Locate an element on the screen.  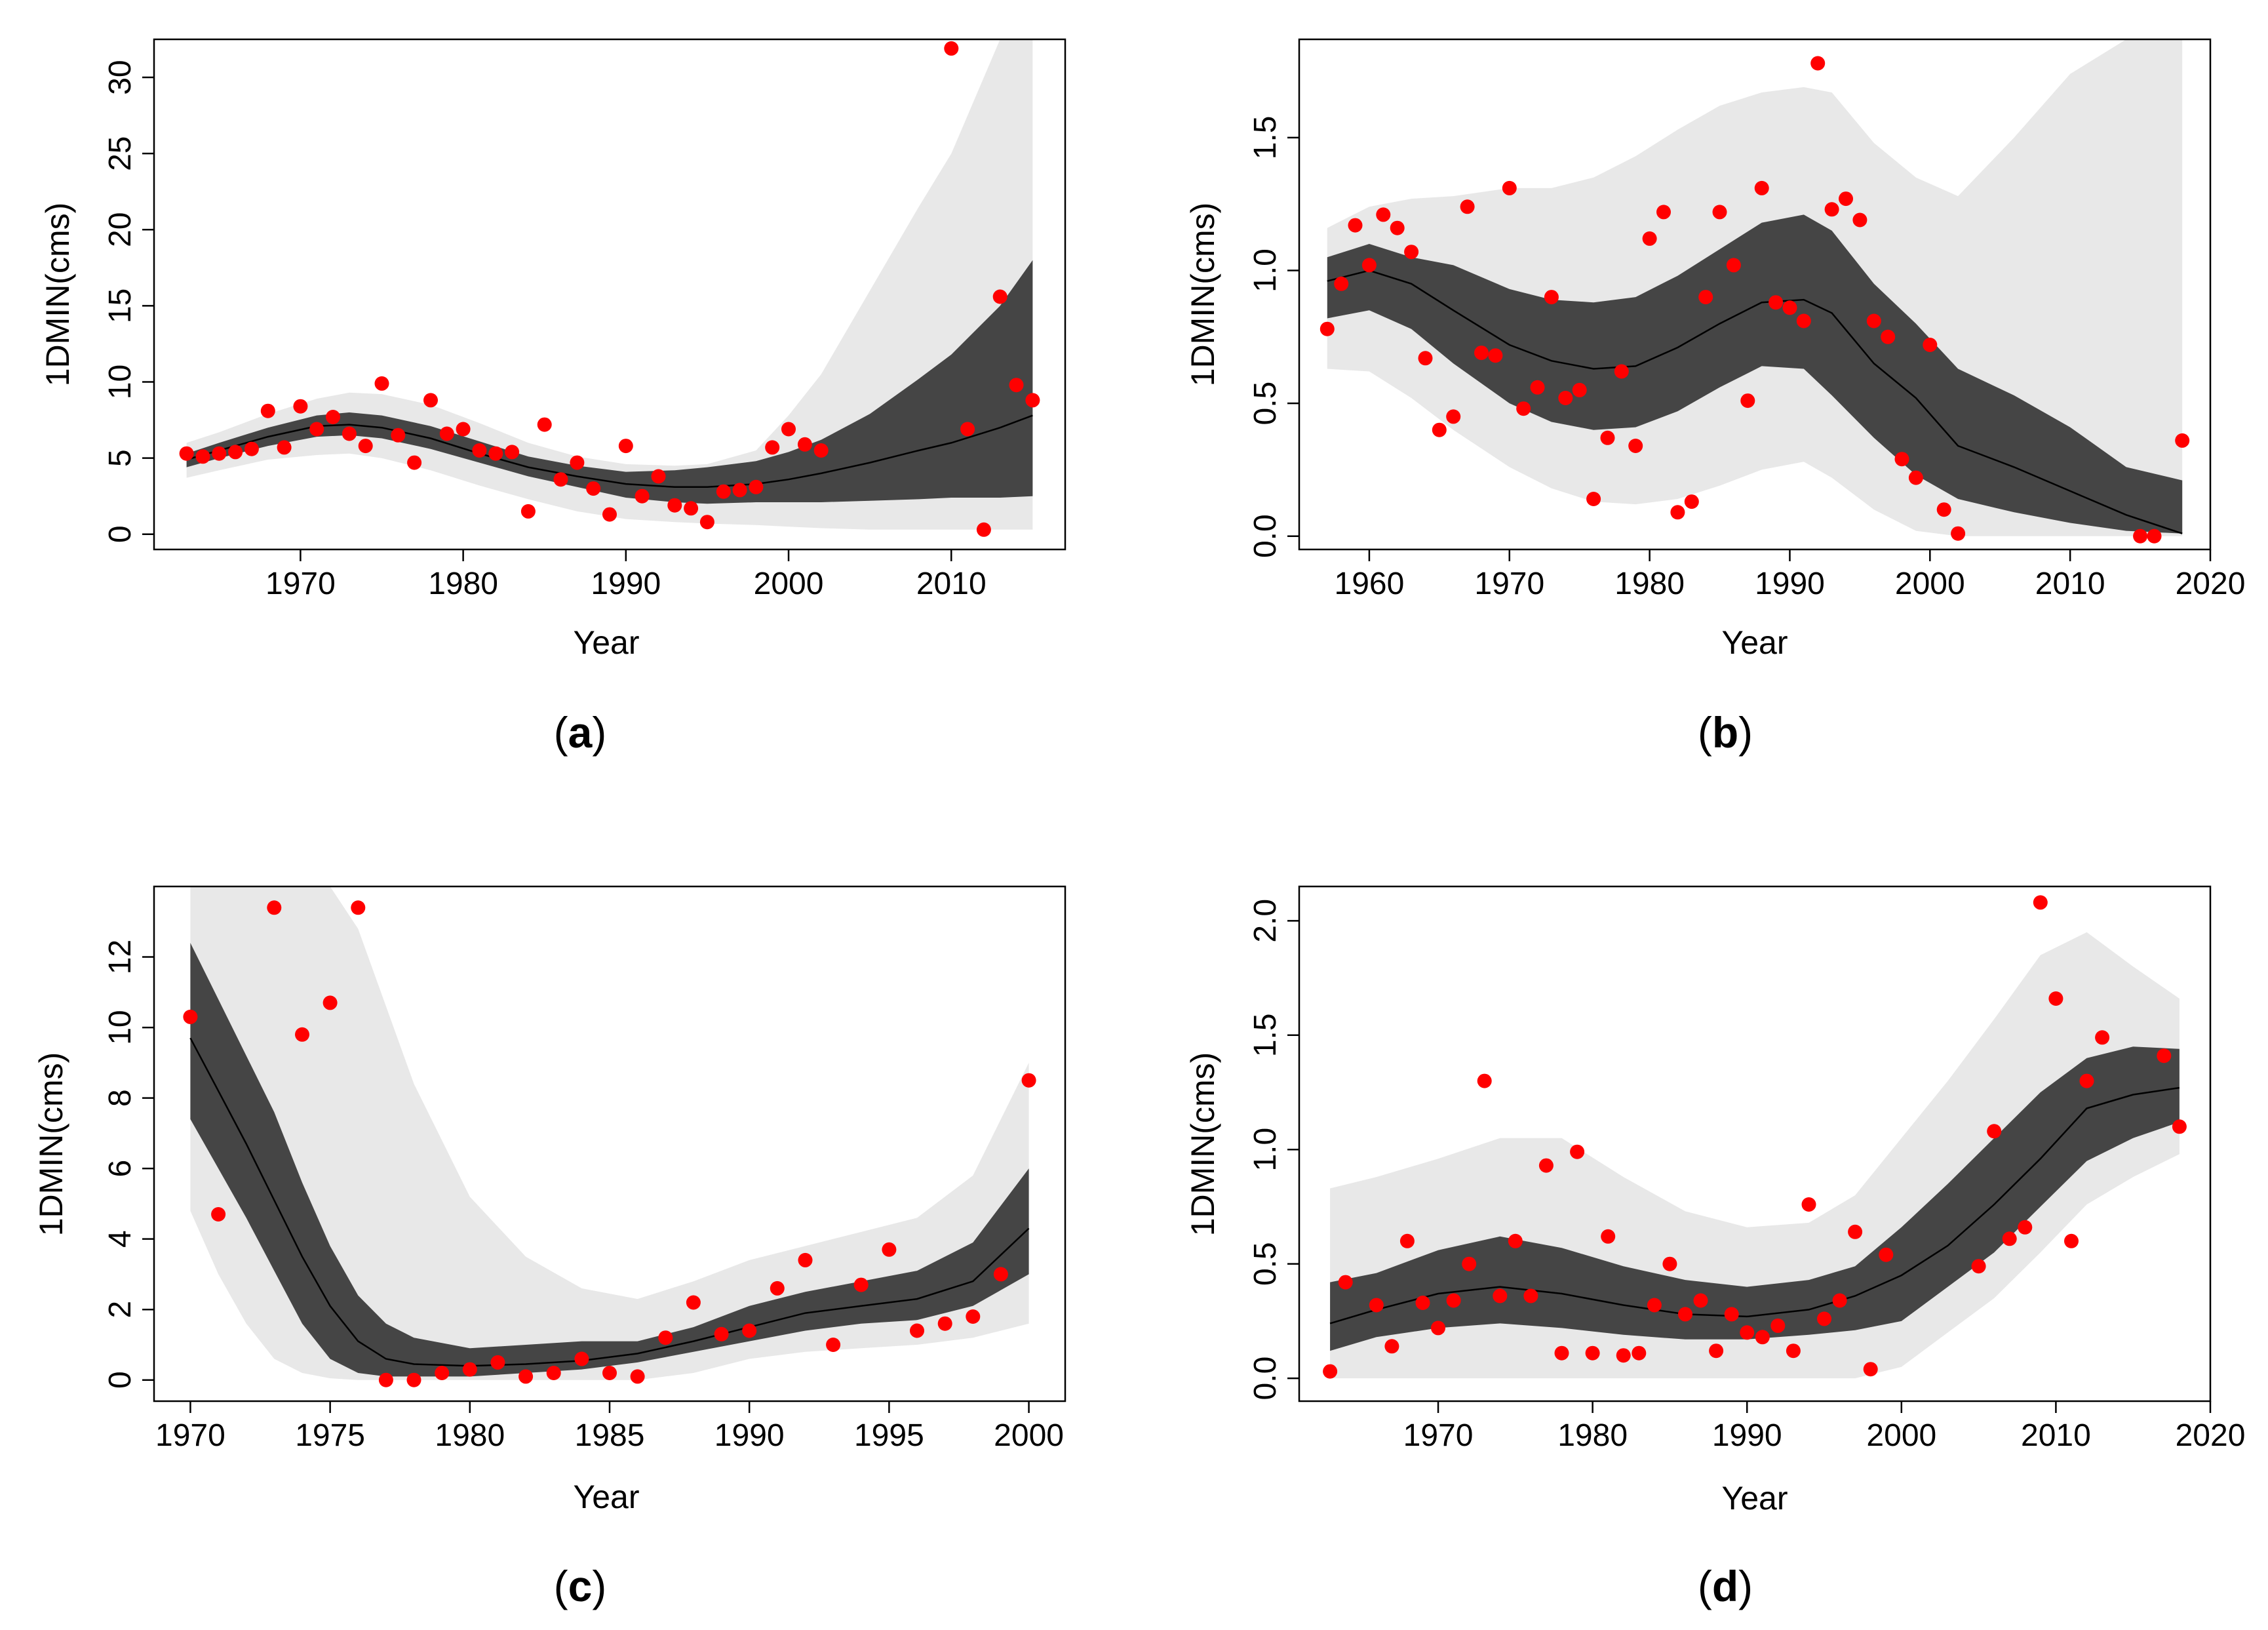
y-tick-label: 2.0 is located at coordinates (1265, 921).